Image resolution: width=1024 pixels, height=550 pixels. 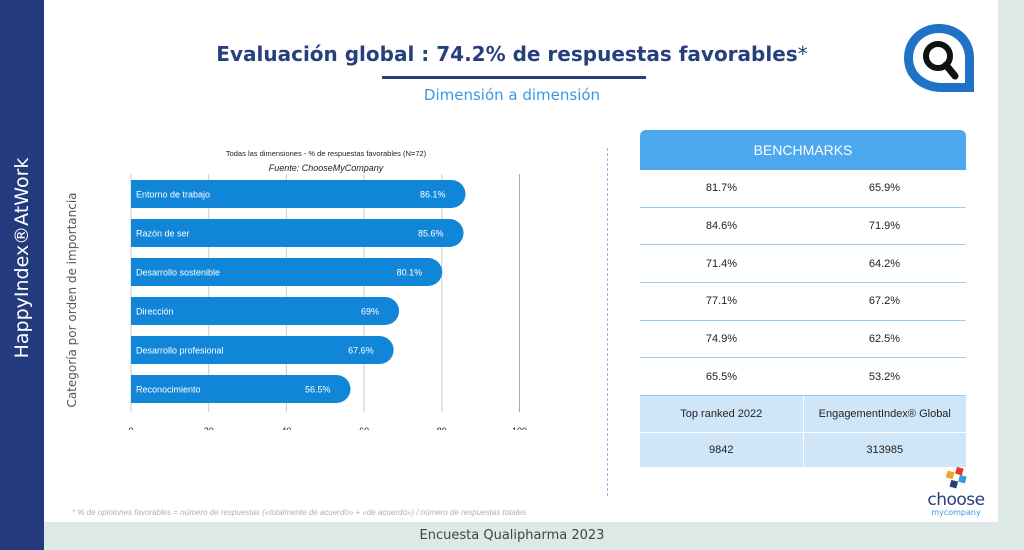 I want to click on bar-value-label: 69%, so click(x=370, y=312).